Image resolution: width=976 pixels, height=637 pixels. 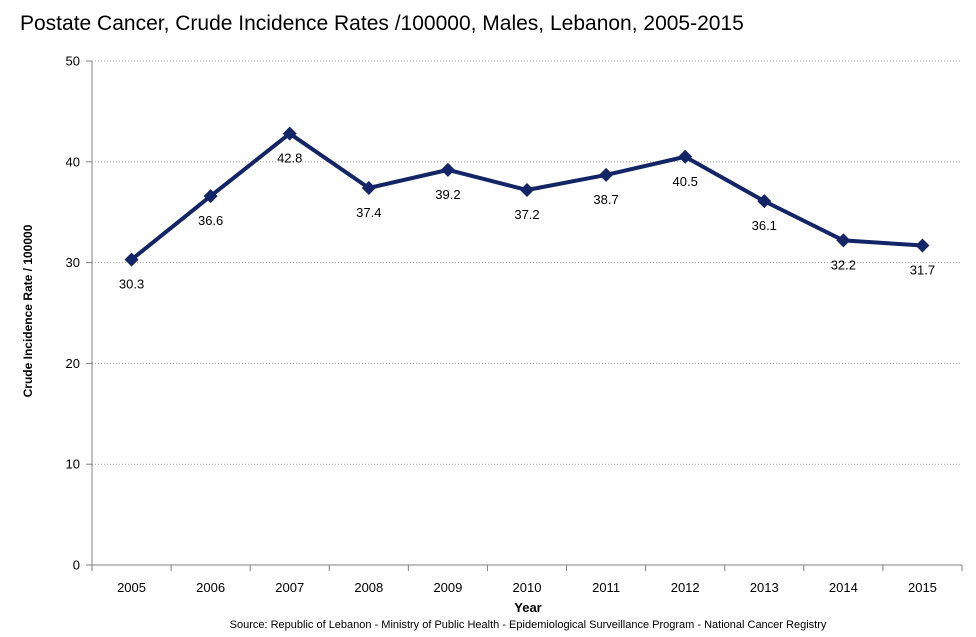 What do you see at coordinates (843, 587) in the screenshot?
I see `x-tick-label: 2014` at bounding box center [843, 587].